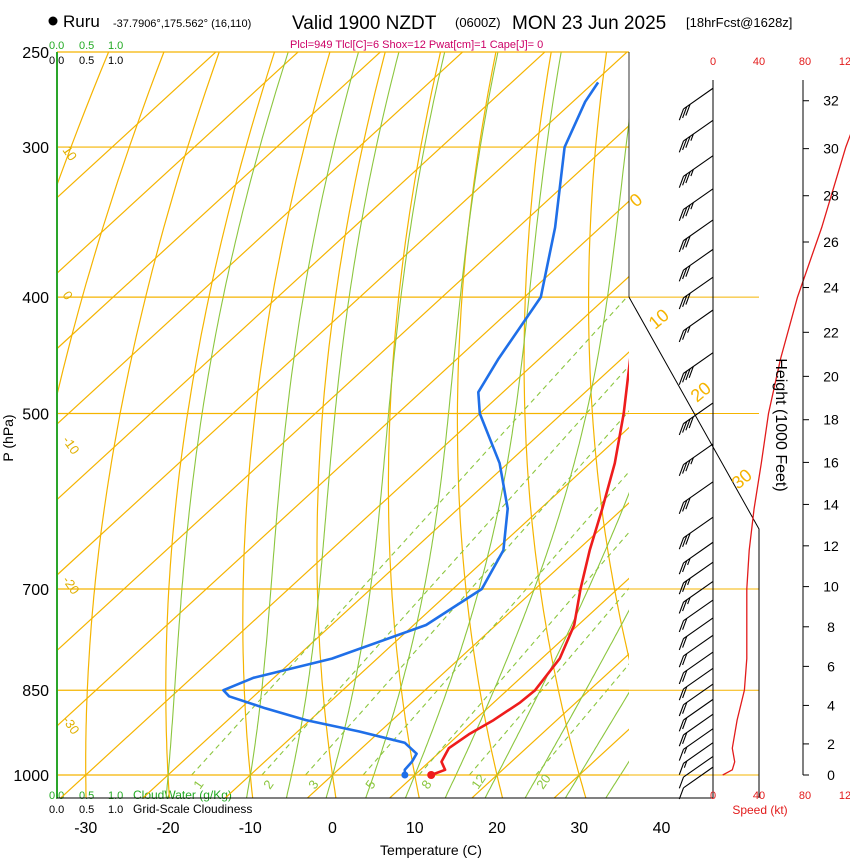 This screenshot has width=850, height=860. What do you see at coordinates (313, 784) in the screenshot?
I see `mixing-ratio-label: 3` at bounding box center [313, 784].